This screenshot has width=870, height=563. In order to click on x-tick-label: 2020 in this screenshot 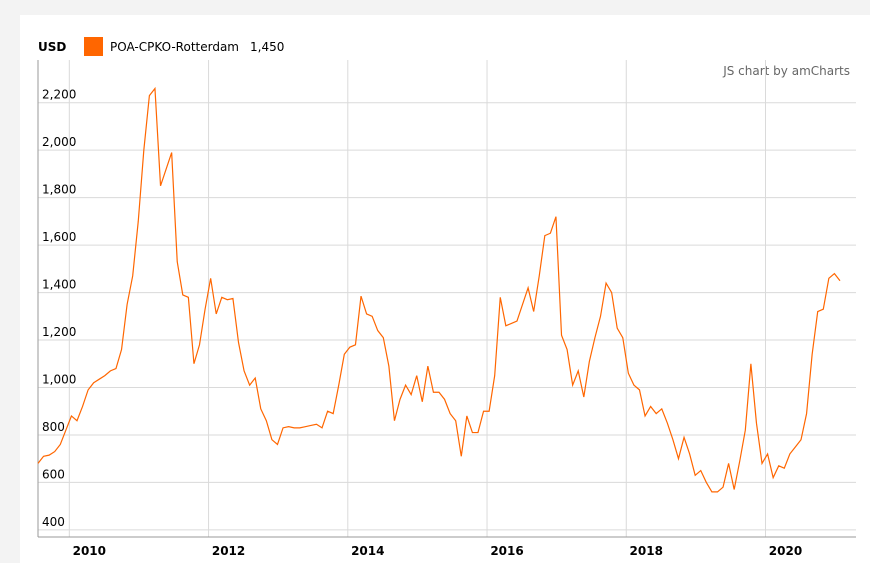, I will do `click(785, 551)`.